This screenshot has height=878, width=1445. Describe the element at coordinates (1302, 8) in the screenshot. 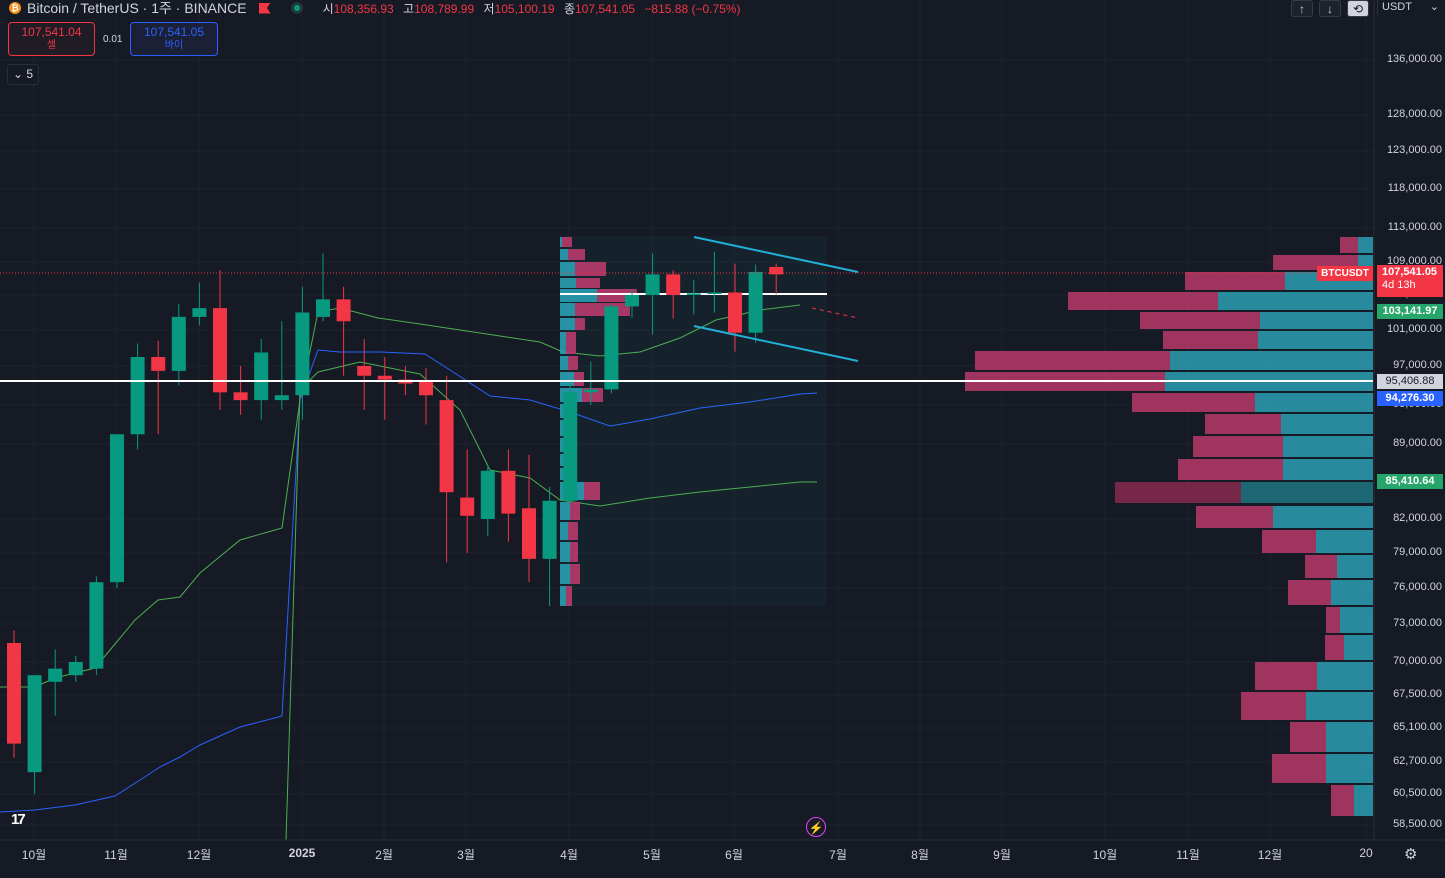

I see `scroll-up-button: ↑` at that location.